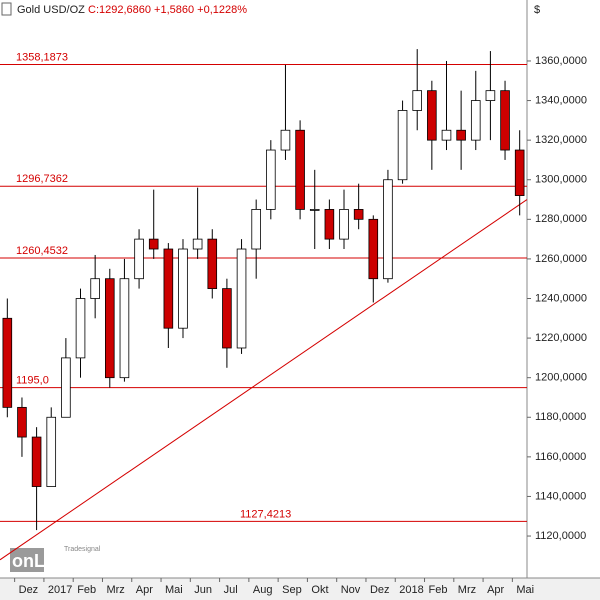 This screenshot has width=600, height=600. I want to click on y-unit: $, so click(537, 10).